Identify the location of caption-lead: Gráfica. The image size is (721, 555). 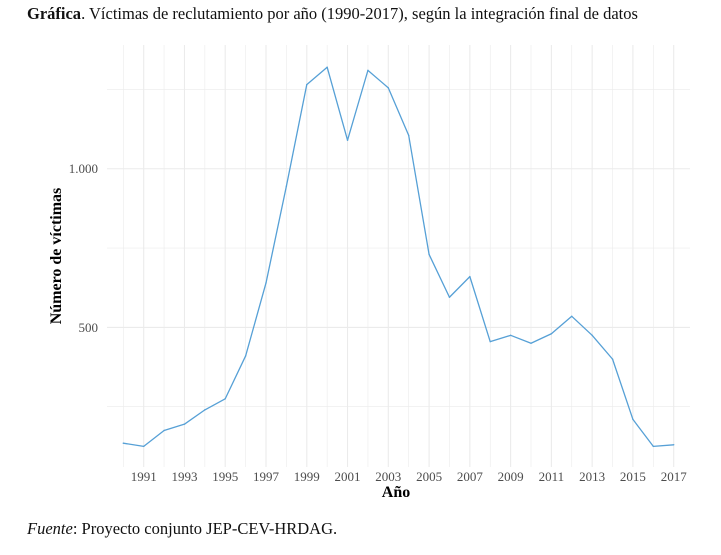
(54, 13).